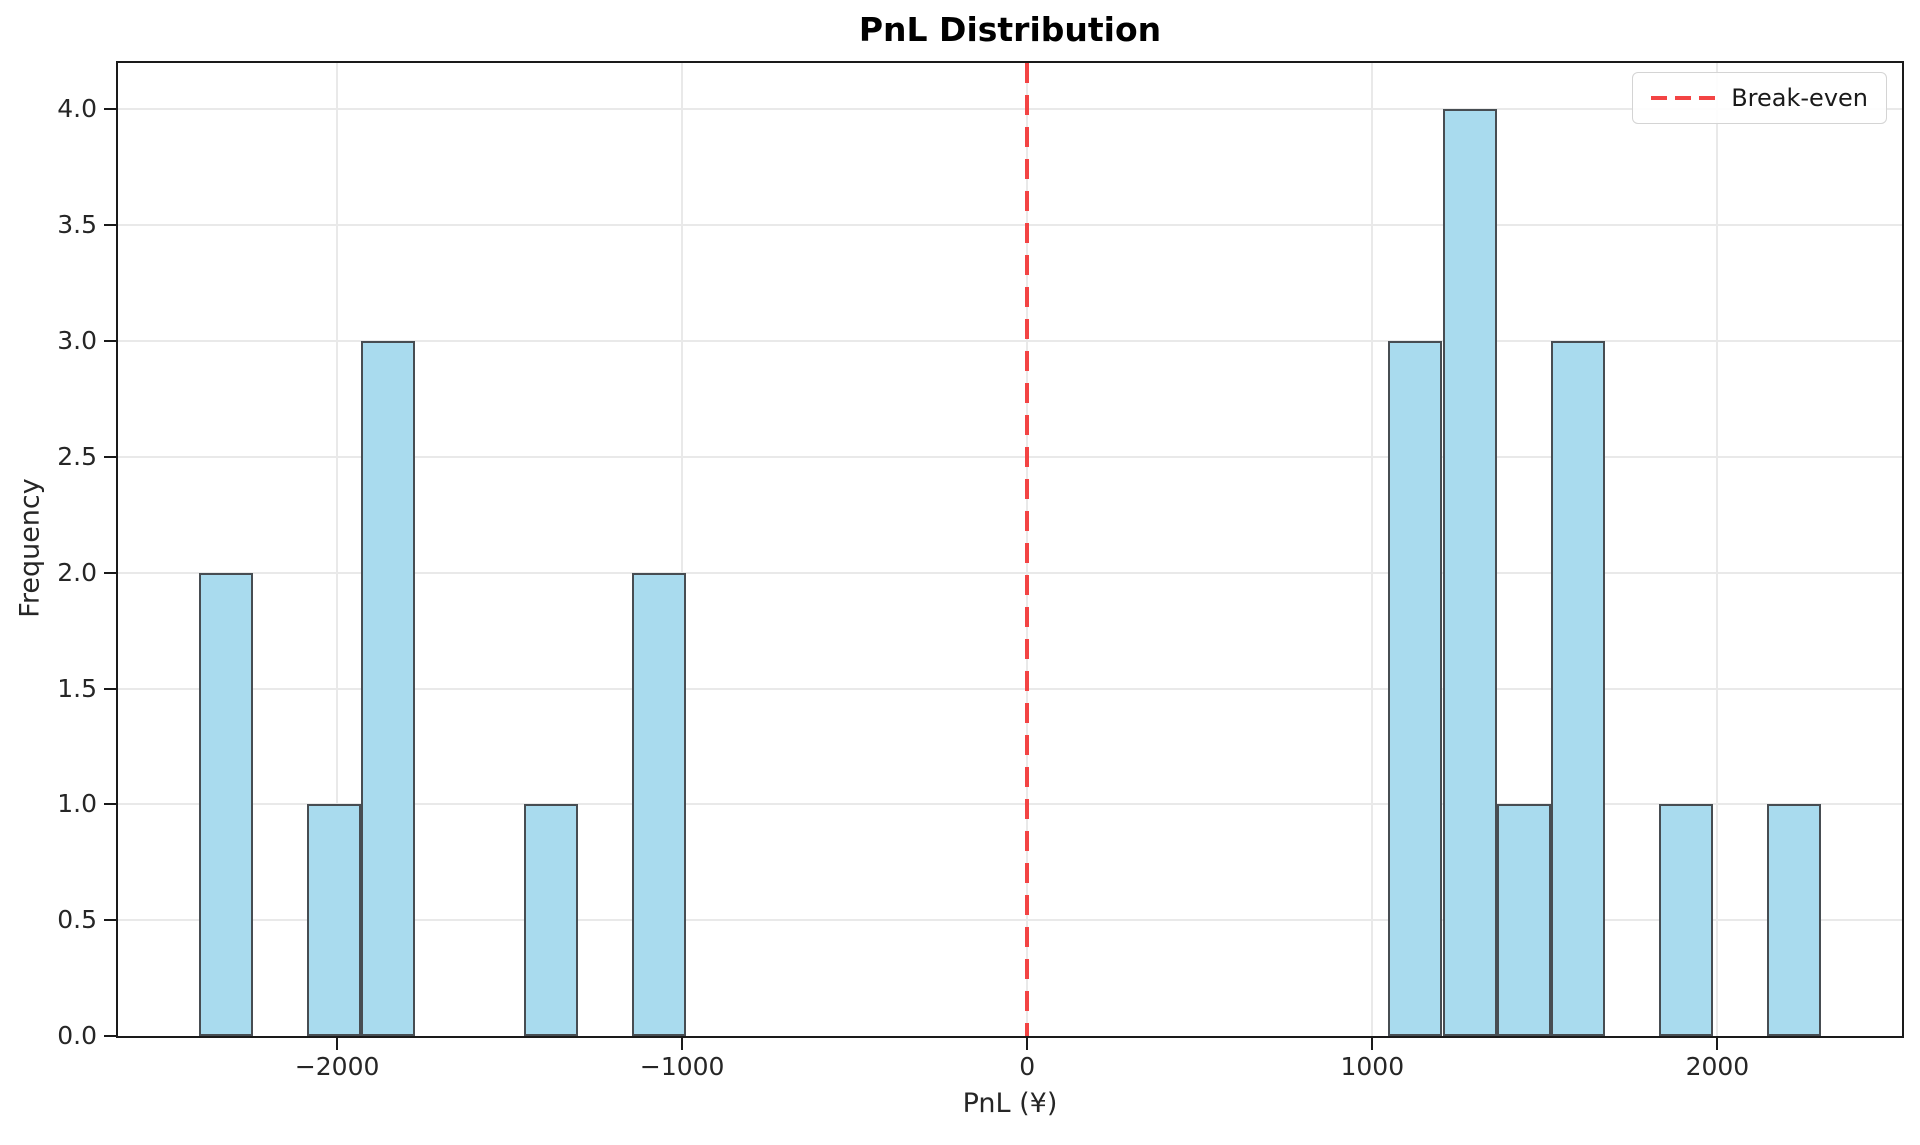 This screenshot has height=1145, width=1920. Describe the element at coordinates (1027, 549) in the screenshot. I see `break-even-line` at that location.